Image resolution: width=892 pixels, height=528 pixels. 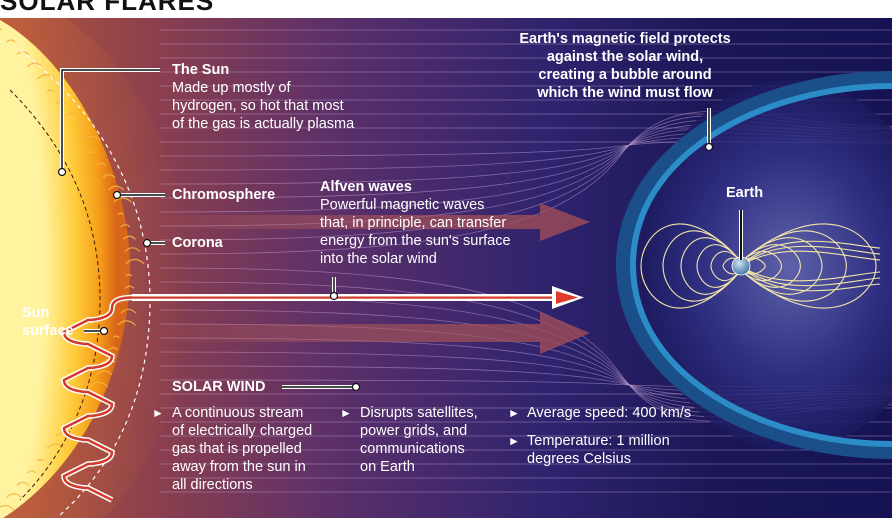 What do you see at coordinates (402, 205) in the screenshot?
I see `alfven-desc-1: Powerful magnetic waves` at bounding box center [402, 205].